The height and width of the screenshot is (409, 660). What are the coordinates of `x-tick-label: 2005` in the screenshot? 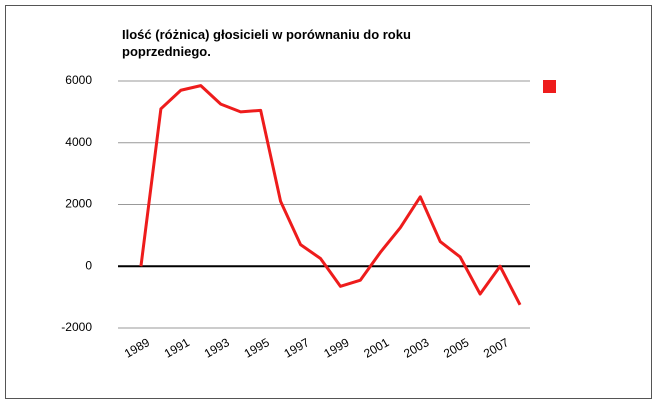 It's located at (456, 348).